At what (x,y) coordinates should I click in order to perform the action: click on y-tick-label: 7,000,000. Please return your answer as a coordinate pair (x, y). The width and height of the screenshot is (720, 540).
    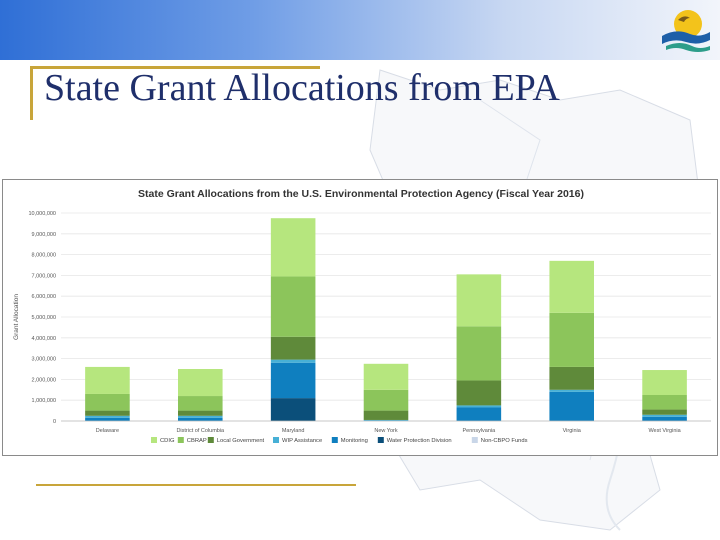
    Looking at the image, I should click on (44, 276).